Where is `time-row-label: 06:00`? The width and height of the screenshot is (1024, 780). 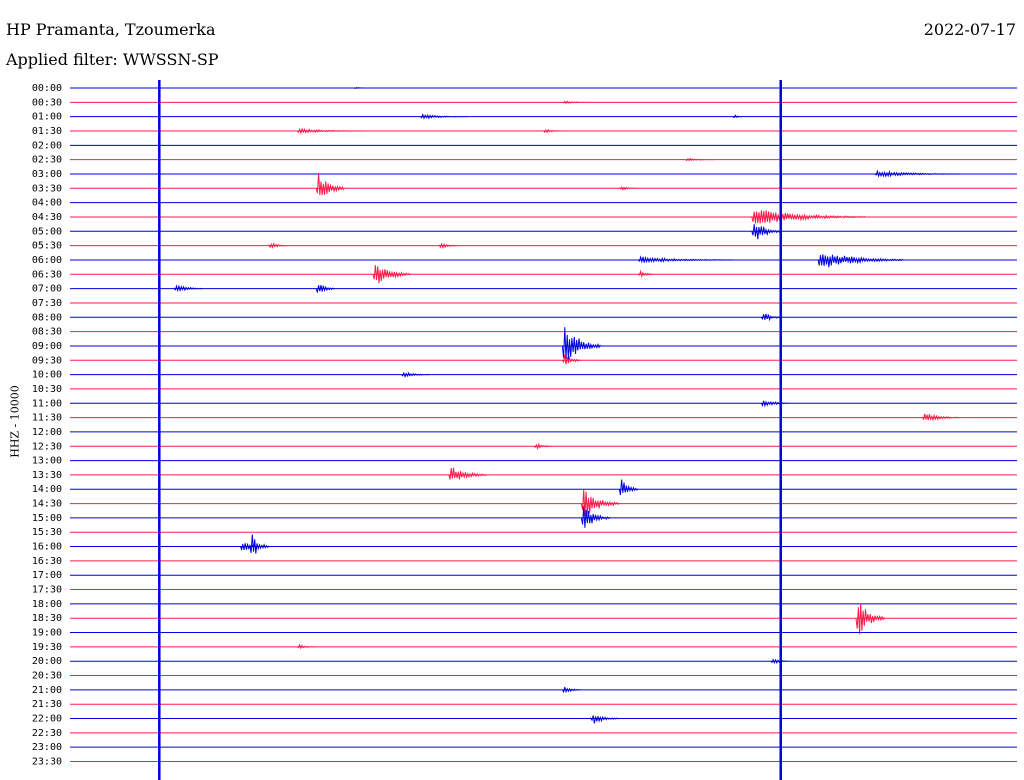 time-row-label: 06:00 is located at coordinates (47, 260).